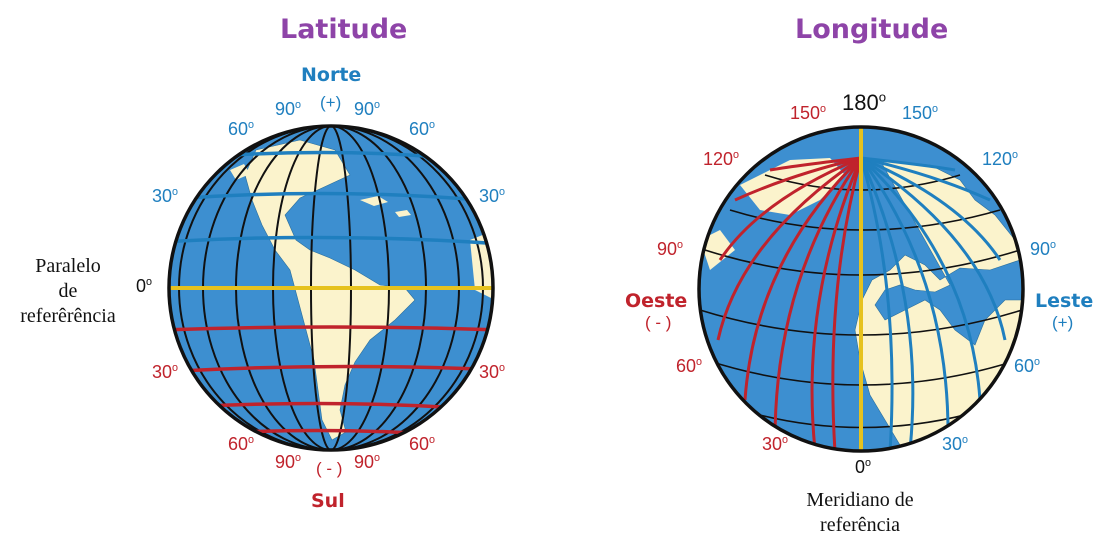 This screenshot has width=1095, height=539. What do you see at coordinates (872, 29) in the screenshot?
I see `longitude-title: Longitude` at bounding box center [872, 29].